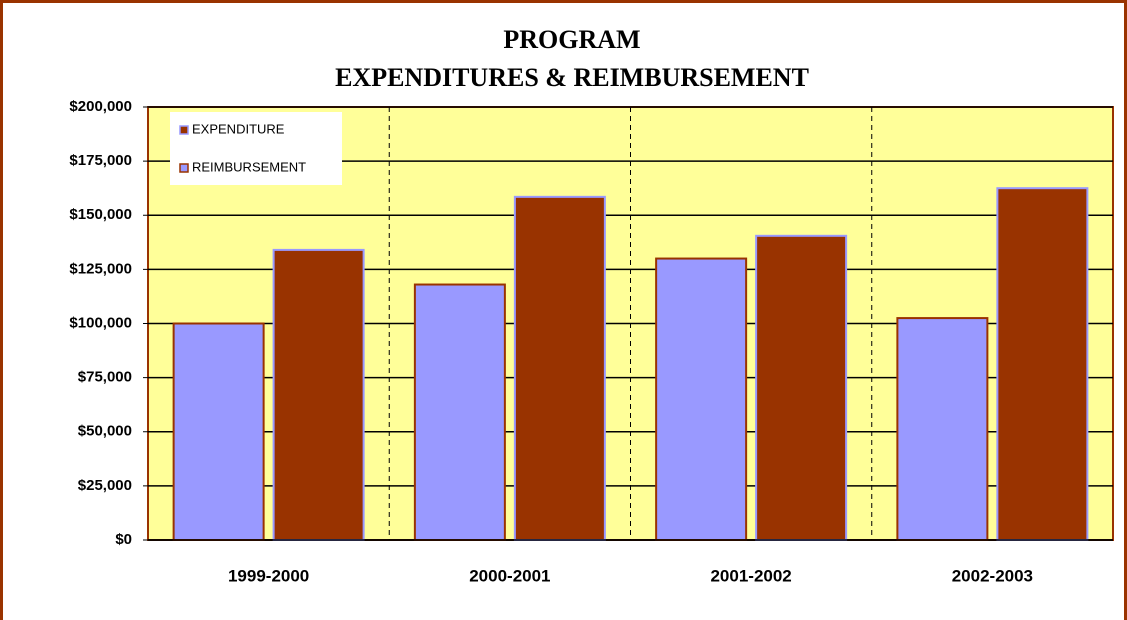  I want to click on legend, so click(256, 148).